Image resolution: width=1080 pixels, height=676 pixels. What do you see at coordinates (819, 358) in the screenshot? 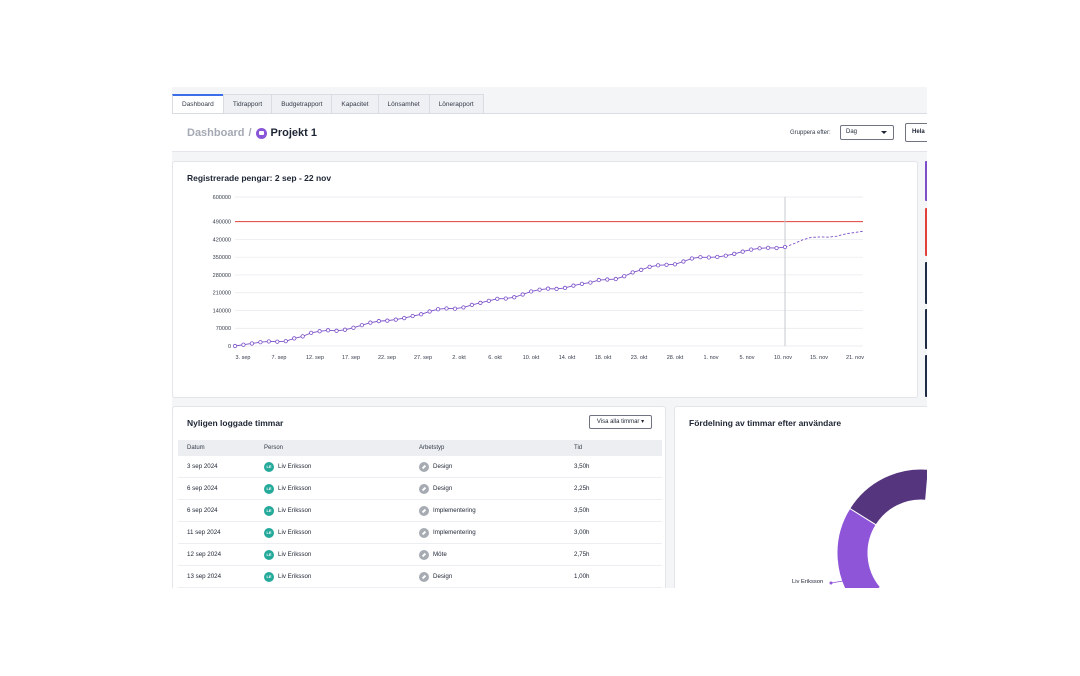
I see `x-tick-label: 15. nov` at bounding box center [819, 358].